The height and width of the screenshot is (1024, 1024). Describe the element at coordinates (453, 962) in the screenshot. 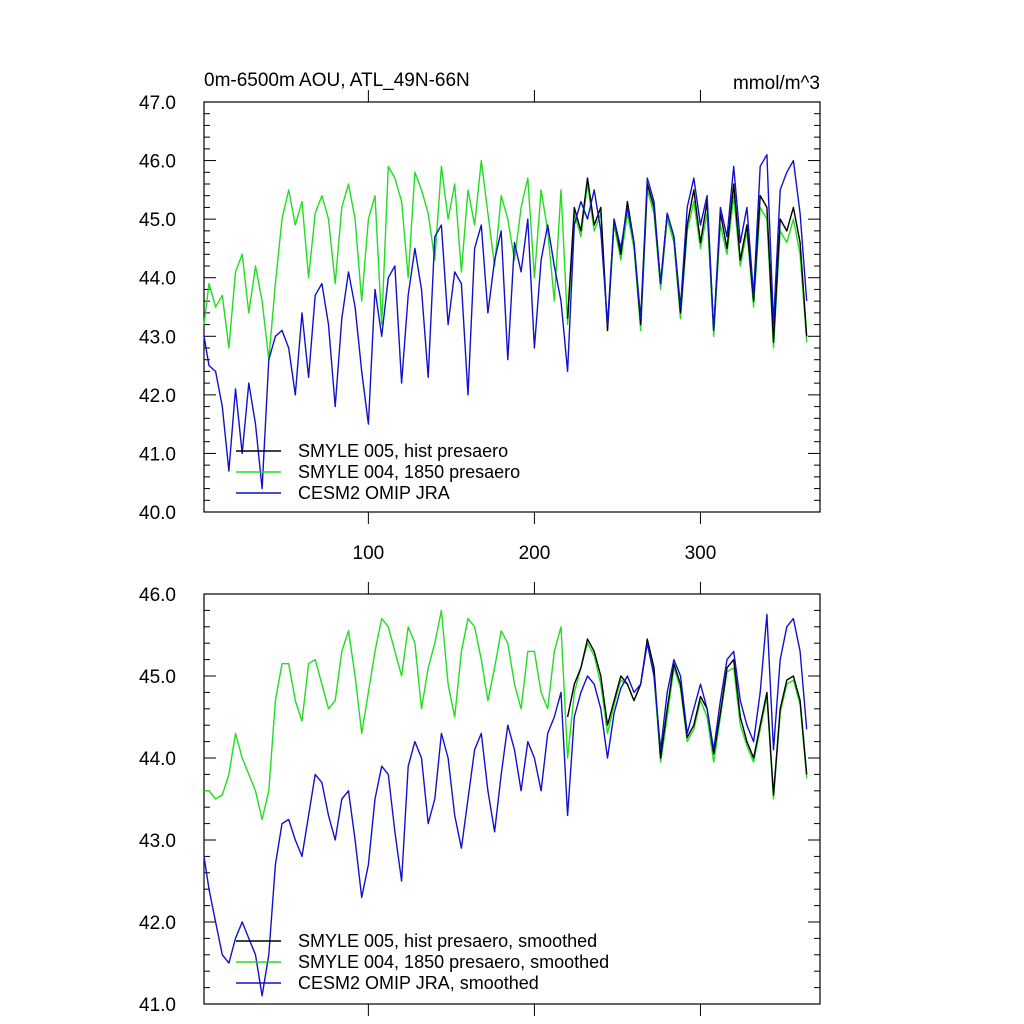

I see `legend-label-smyle004-smoothed: SMYLE 004, 1850 presaero, smoothed` at that location.